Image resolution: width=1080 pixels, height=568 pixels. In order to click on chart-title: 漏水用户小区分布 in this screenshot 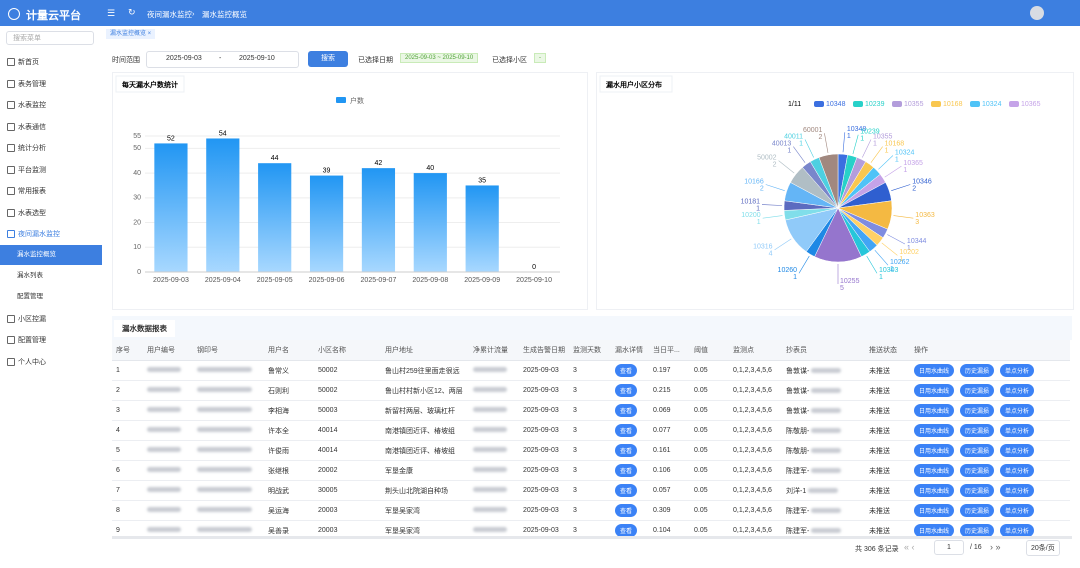, I will do `click(634, 84)`.